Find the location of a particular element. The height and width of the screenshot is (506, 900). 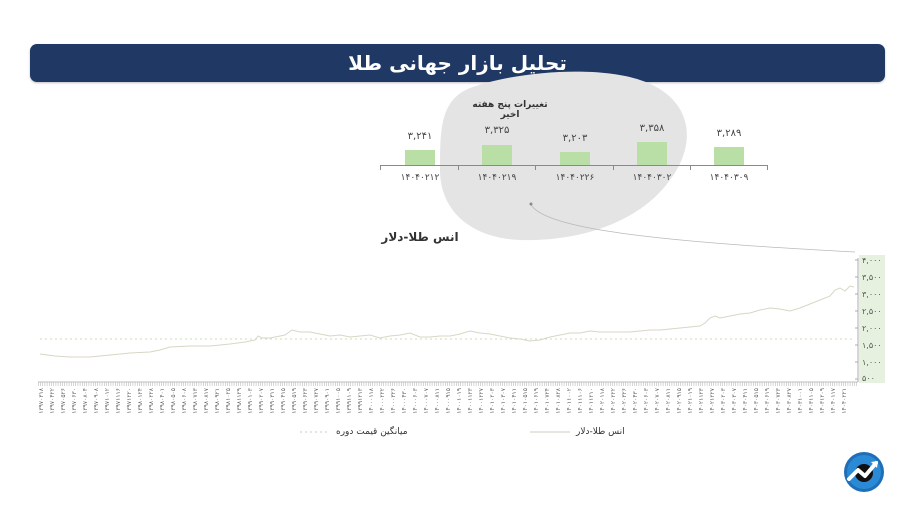

bar-value: ۳,۲۰۳ is located at coordinates (575, 138).